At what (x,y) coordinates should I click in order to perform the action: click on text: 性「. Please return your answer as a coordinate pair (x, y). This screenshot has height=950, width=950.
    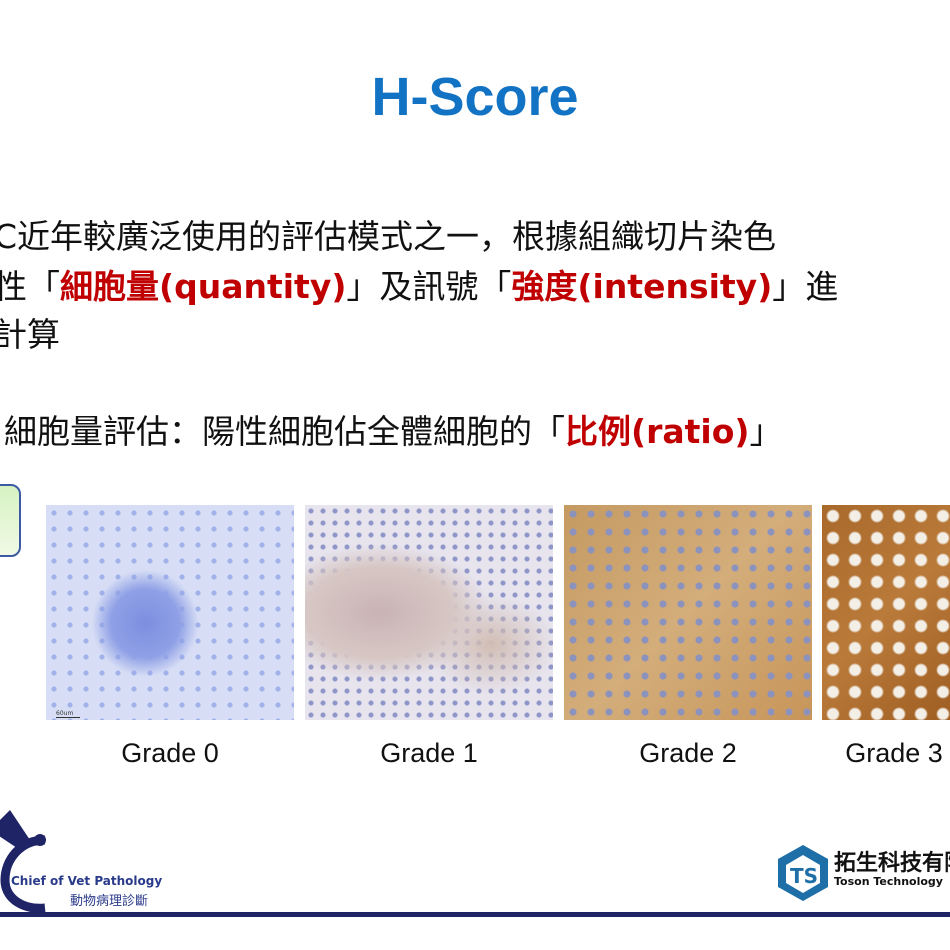
    Looking at the image, I should click on (30, 286).